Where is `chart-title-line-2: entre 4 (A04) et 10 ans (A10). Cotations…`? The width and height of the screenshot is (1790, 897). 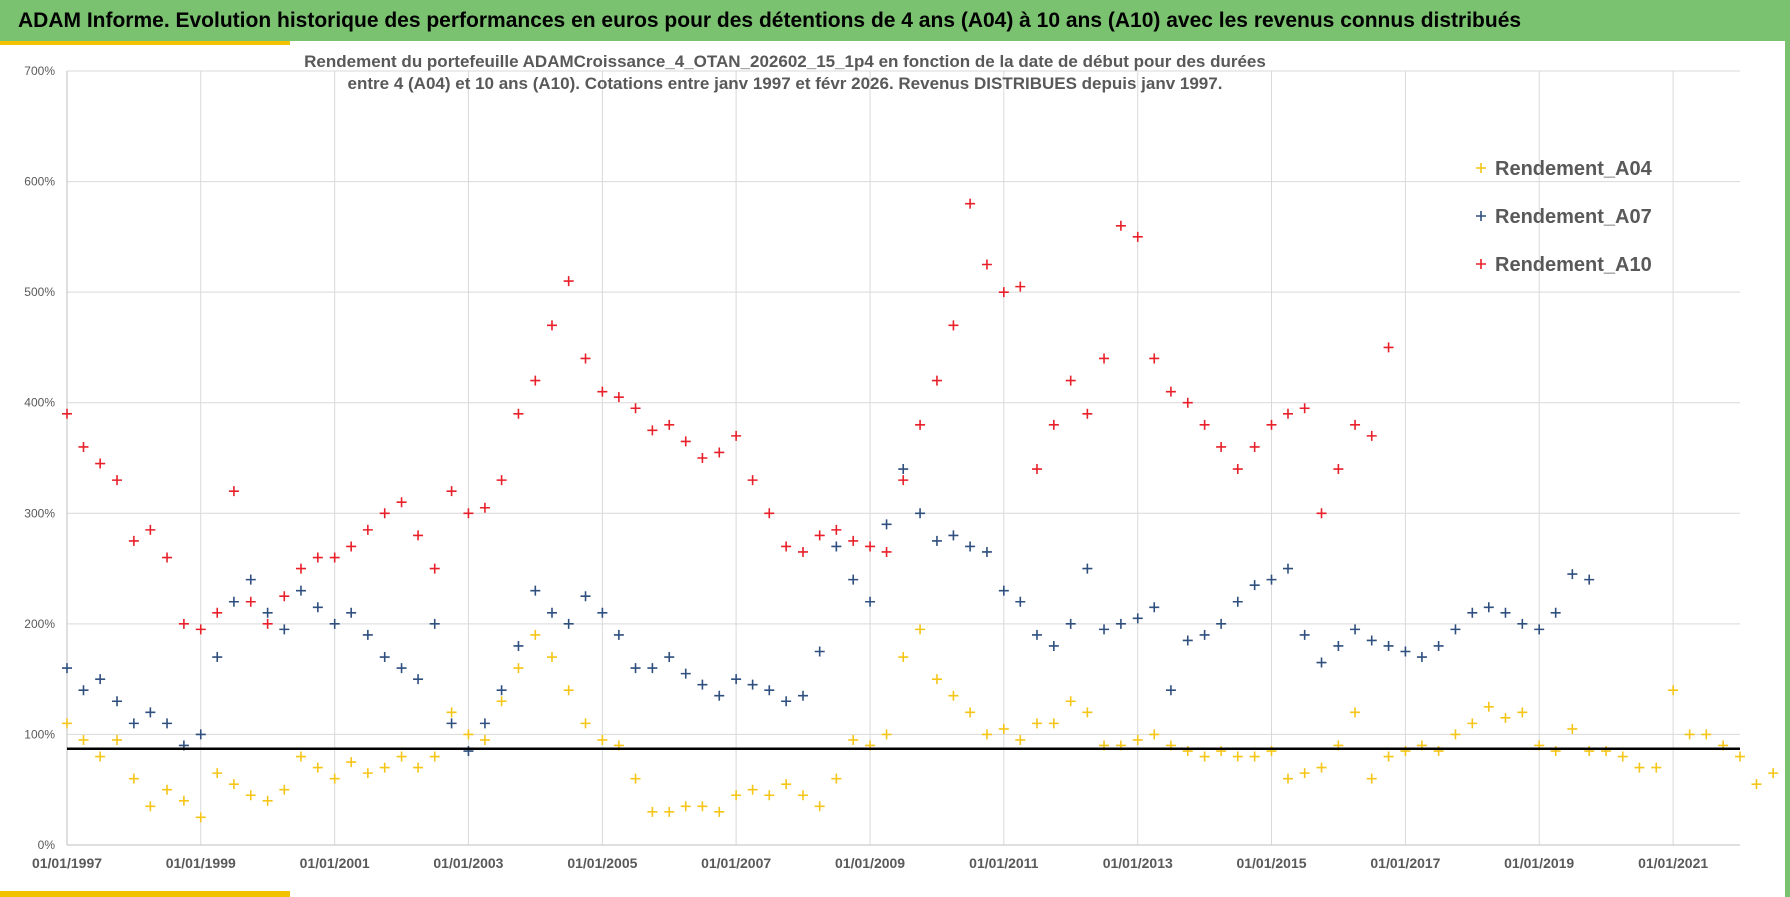 chart-title-line-2: entre 4 (A04) et 10 ans (A10). Cotations… is located at coordinates (785, 83).